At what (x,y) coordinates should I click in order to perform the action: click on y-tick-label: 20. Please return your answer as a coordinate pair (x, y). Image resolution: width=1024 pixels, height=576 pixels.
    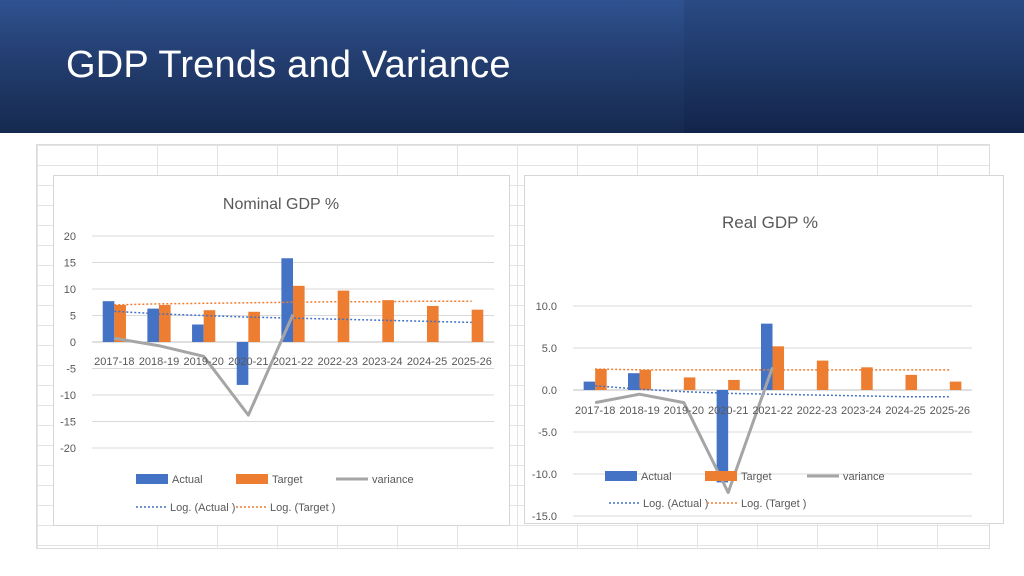
    Looking at the image, I should click on (70, 237).